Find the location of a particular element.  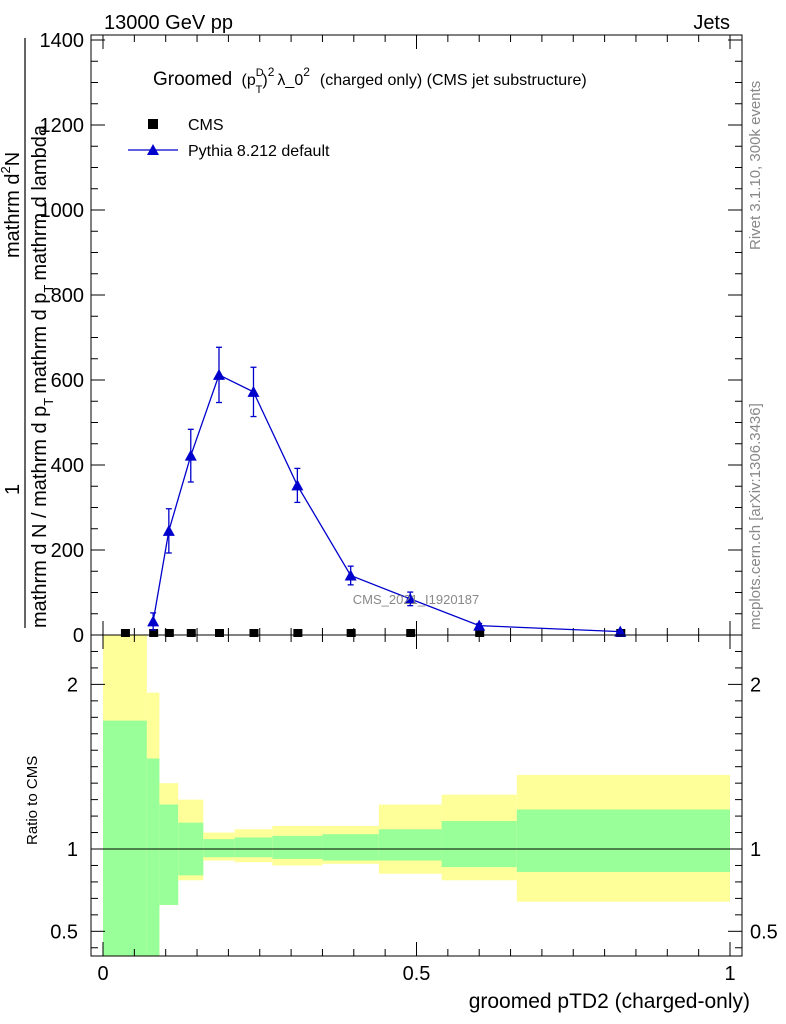

title-paren-close: ) is located at coordinates (264, 80).